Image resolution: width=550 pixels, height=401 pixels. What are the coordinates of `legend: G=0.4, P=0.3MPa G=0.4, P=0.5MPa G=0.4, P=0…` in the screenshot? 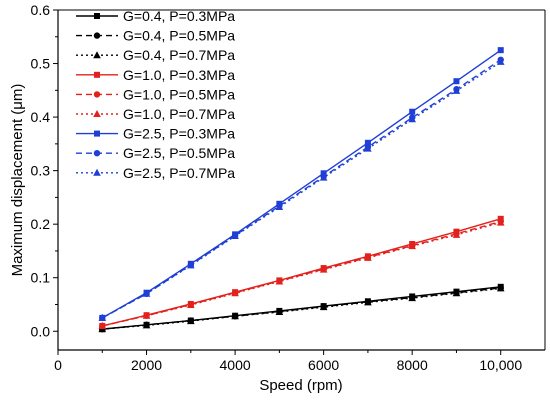 It's located at (155, 94).